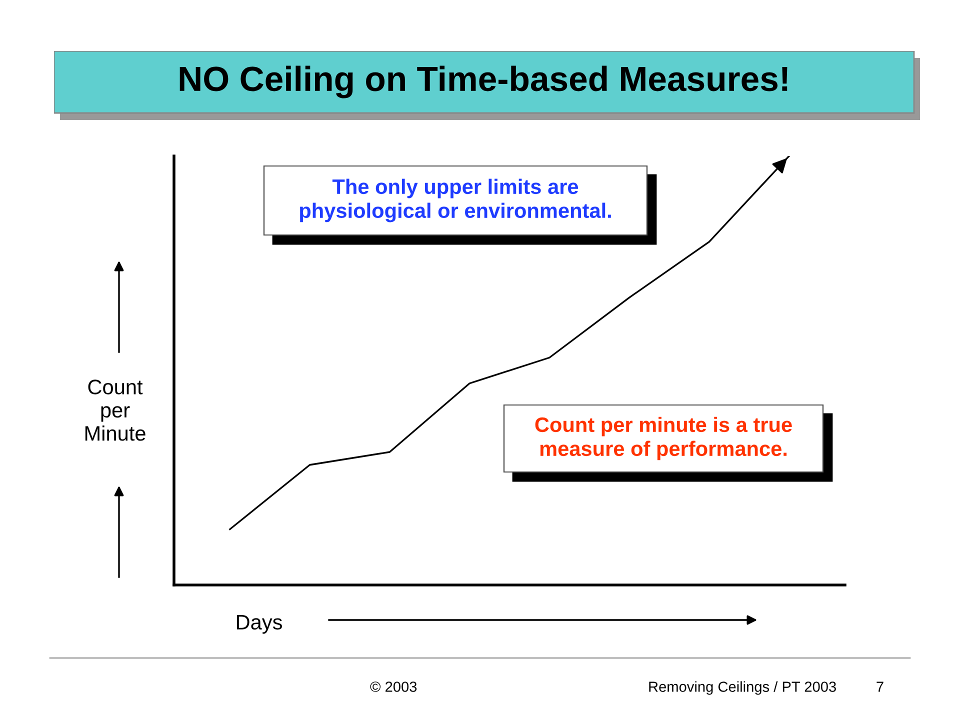 This screenshot has height=721, width=953. What do you see at coordinates (455, 200) in the screenshot?
I see `annotation: The only upper limits are physiological or environmental.` at bounding box center [455, 200].